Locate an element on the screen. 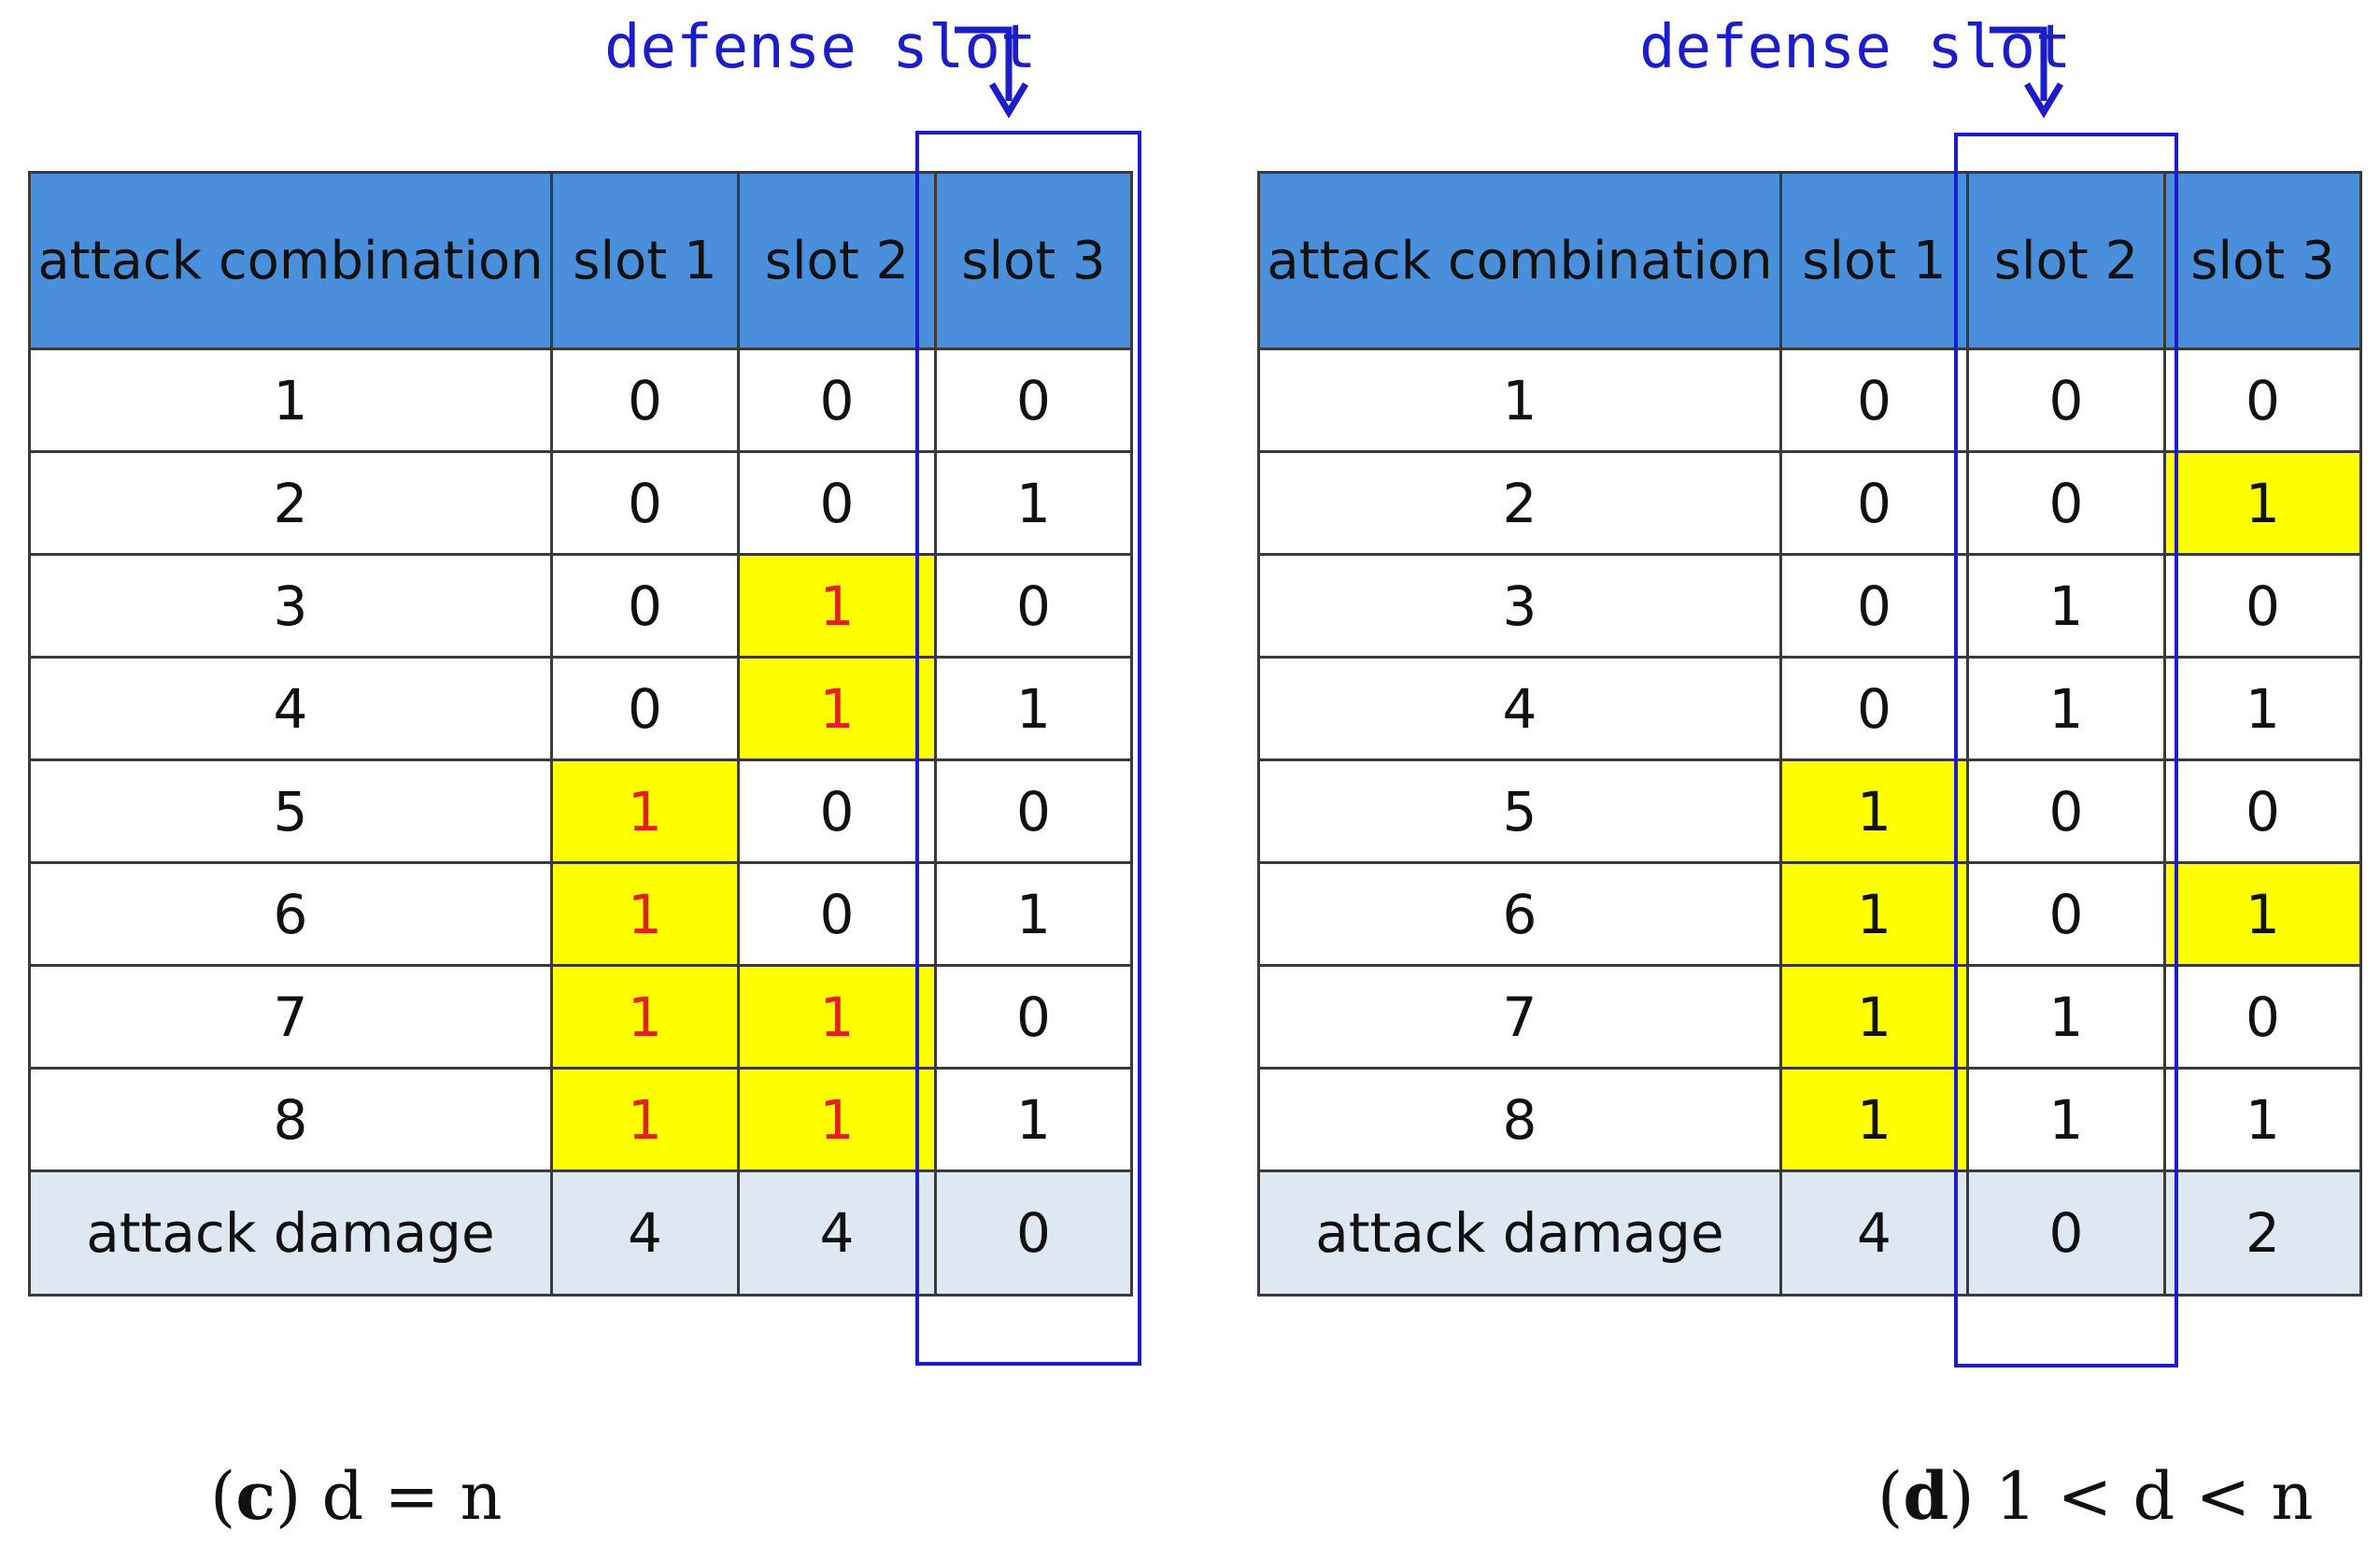 This screenshot has height=1559, width=2380. header-attack-combination: attack combination is located at coordinates (1519, 260).